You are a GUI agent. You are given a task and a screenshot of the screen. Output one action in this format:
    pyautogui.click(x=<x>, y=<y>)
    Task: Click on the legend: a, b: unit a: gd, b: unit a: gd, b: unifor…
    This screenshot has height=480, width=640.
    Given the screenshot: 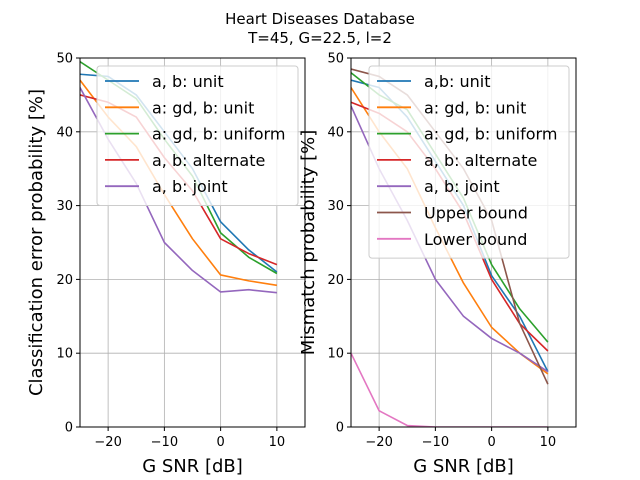 What is the action you would take?
    pyautogui.click(x=197, y=135)
    